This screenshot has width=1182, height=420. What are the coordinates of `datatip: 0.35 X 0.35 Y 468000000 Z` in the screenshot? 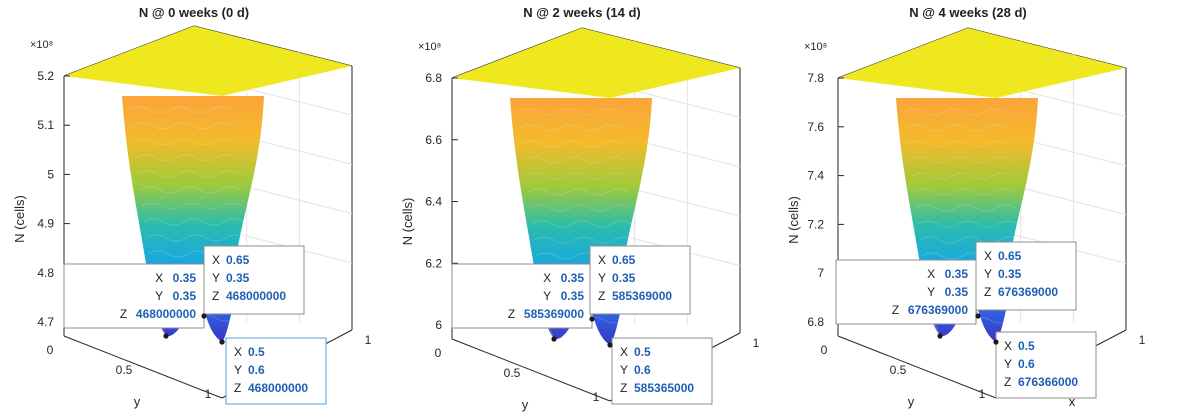 It's located at (134, 301).